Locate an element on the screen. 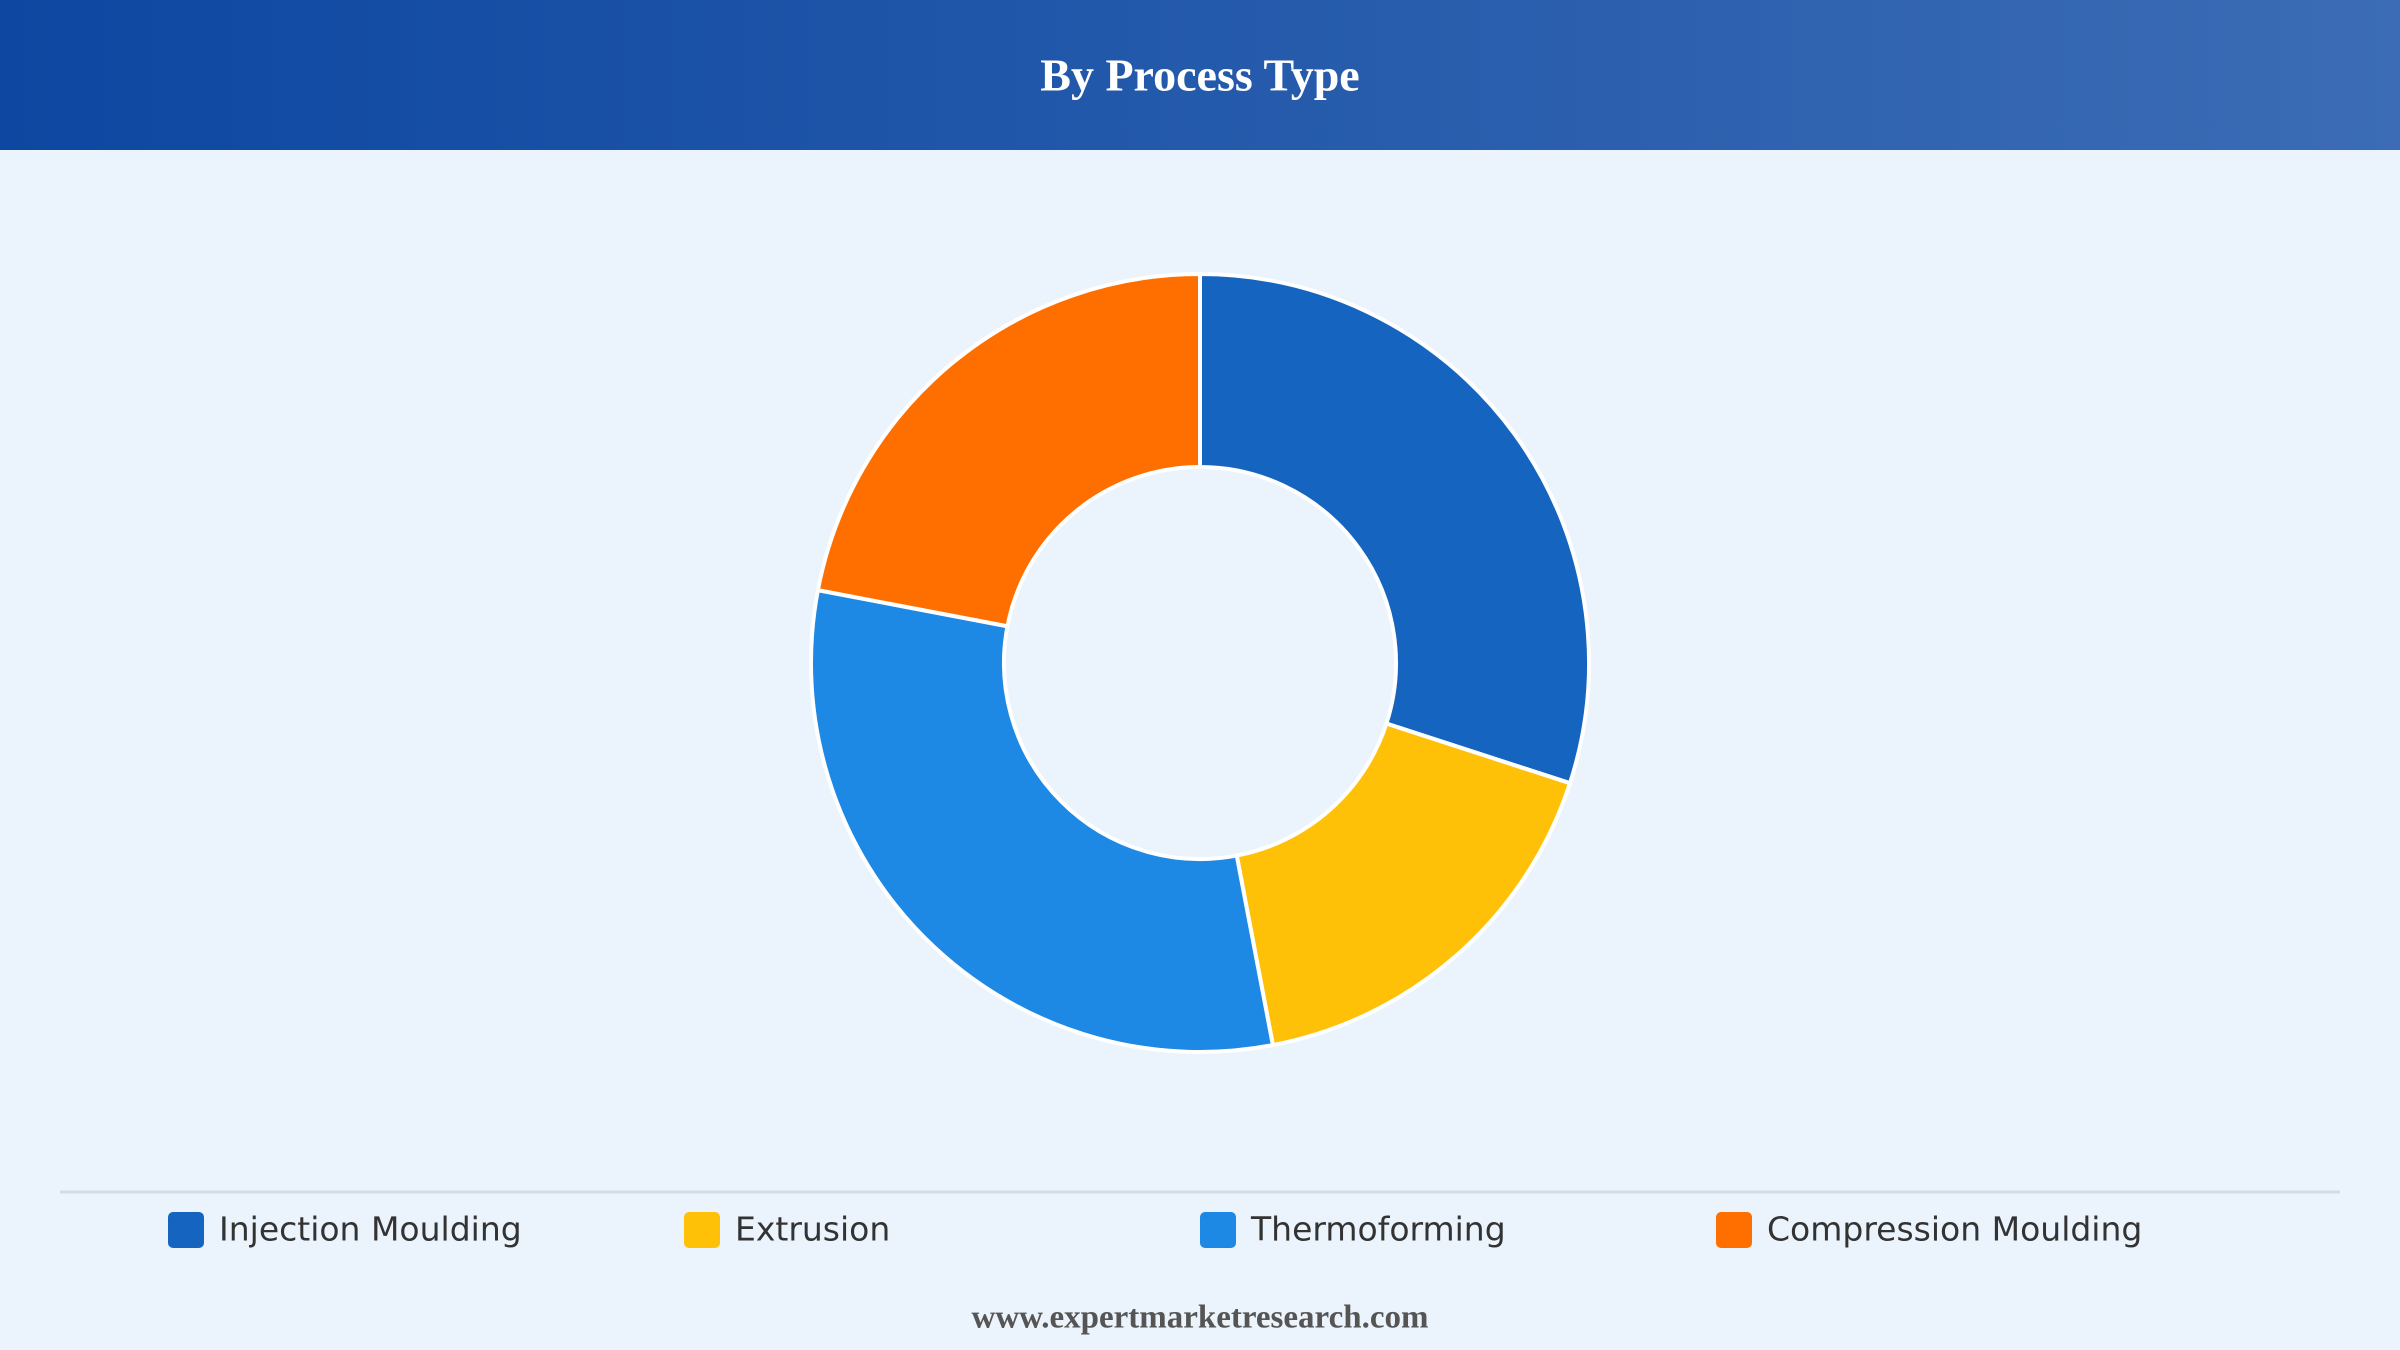  legend-label: Thermoforming is located at coordinates (1378, 1229).